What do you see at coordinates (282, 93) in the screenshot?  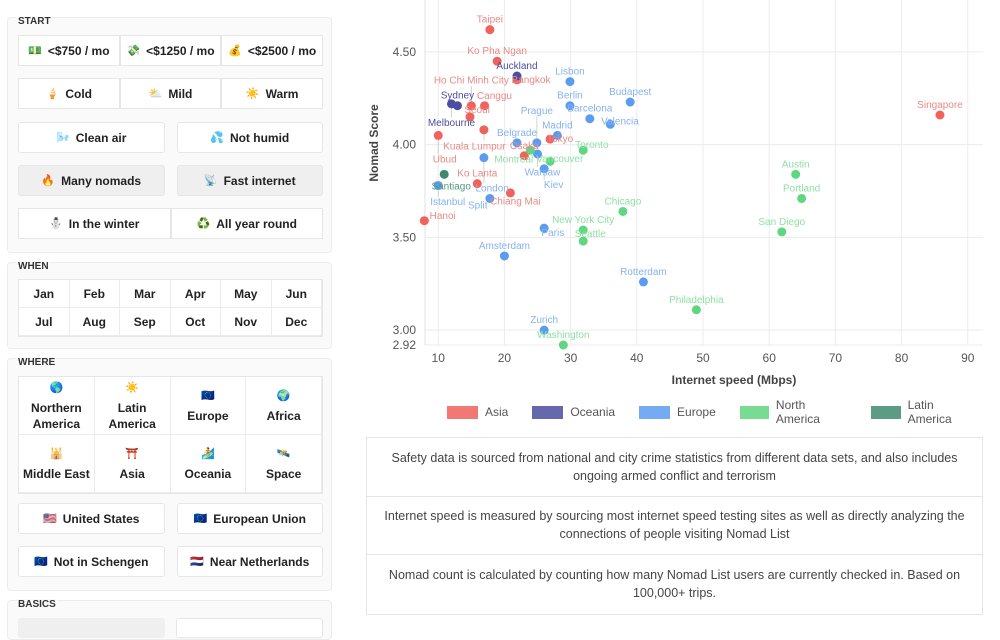 I see `filter-label: Warm` at bounding box center [282, 93].